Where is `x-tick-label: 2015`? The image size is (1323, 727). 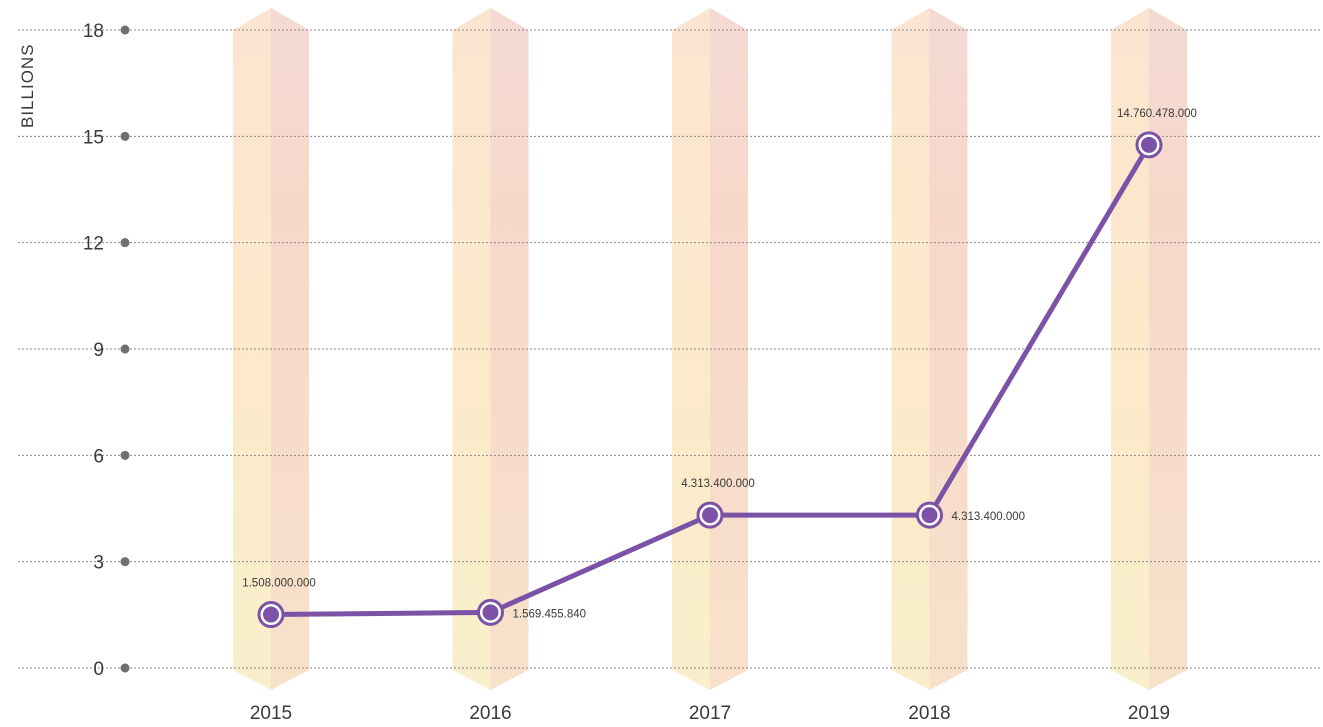 x-tick-label: 2015 is located at coordinates (271, 713).